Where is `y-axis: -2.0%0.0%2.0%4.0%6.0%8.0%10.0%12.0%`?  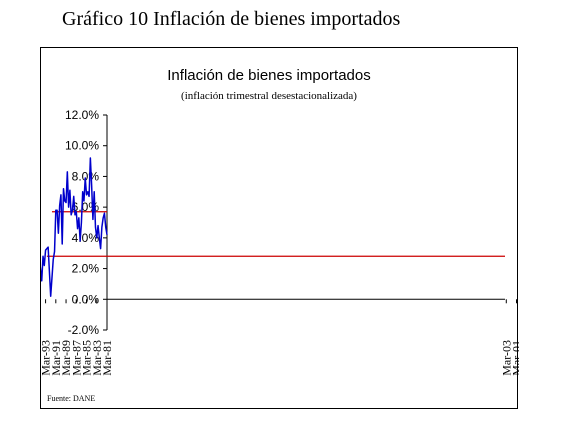
y-axis: -2.0%0.0%2.0%4.0%6.0%8.0%10.0%12.0% is located at coordinates (86, 222).